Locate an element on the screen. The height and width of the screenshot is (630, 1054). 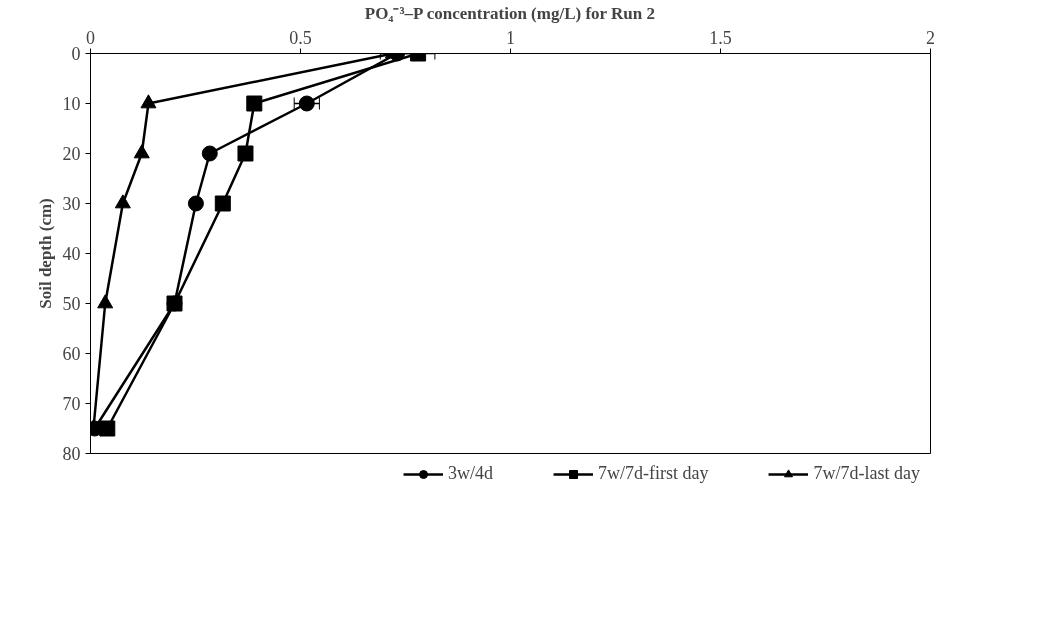
legend-label: 7w/7d-first day is located at coordinates (653, 473).